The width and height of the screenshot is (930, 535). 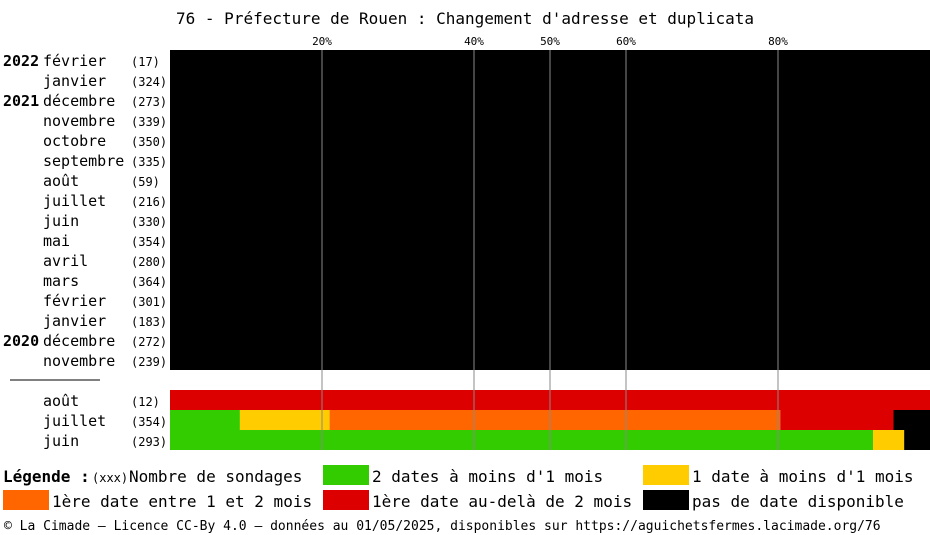 I want to click on count-label: (273), so click(x=149, y=102).